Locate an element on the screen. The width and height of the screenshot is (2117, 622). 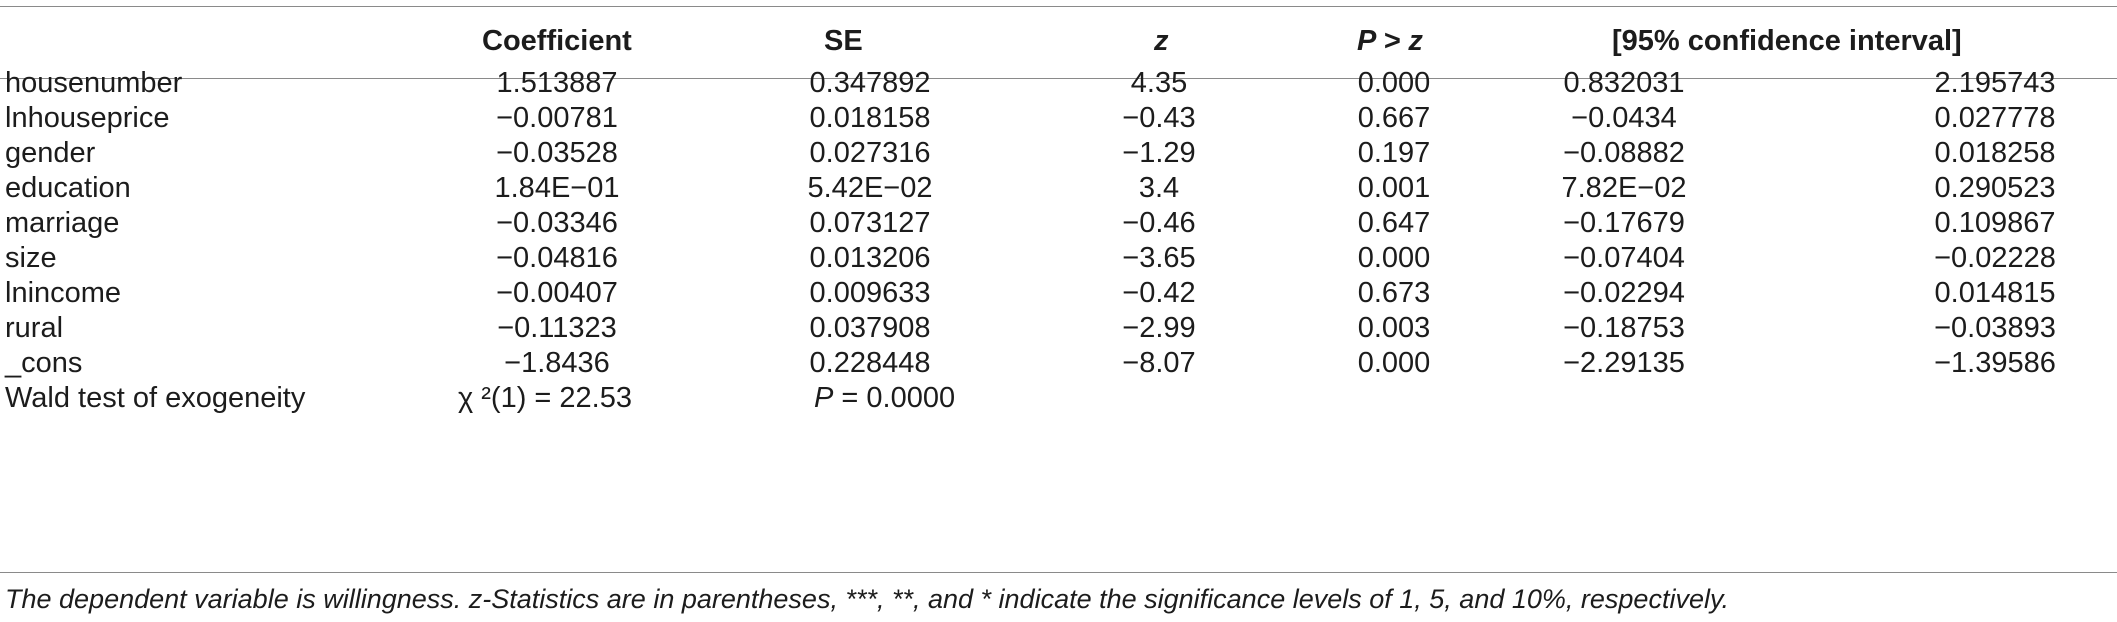
cell-p: 0.647 is located at coordinates (1394, 223).